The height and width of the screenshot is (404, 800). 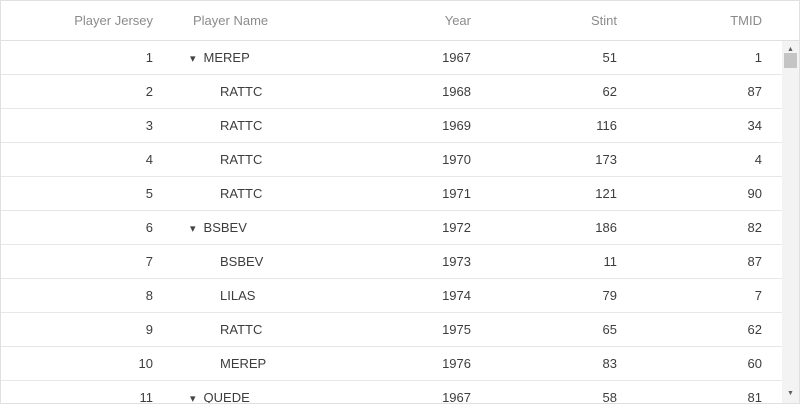 What do you see at coordinates (391, 392) in the screenshot?
I see `table-row: 11 ▾ QUEDE 1967 58 81` at bounding box center [391, 392].